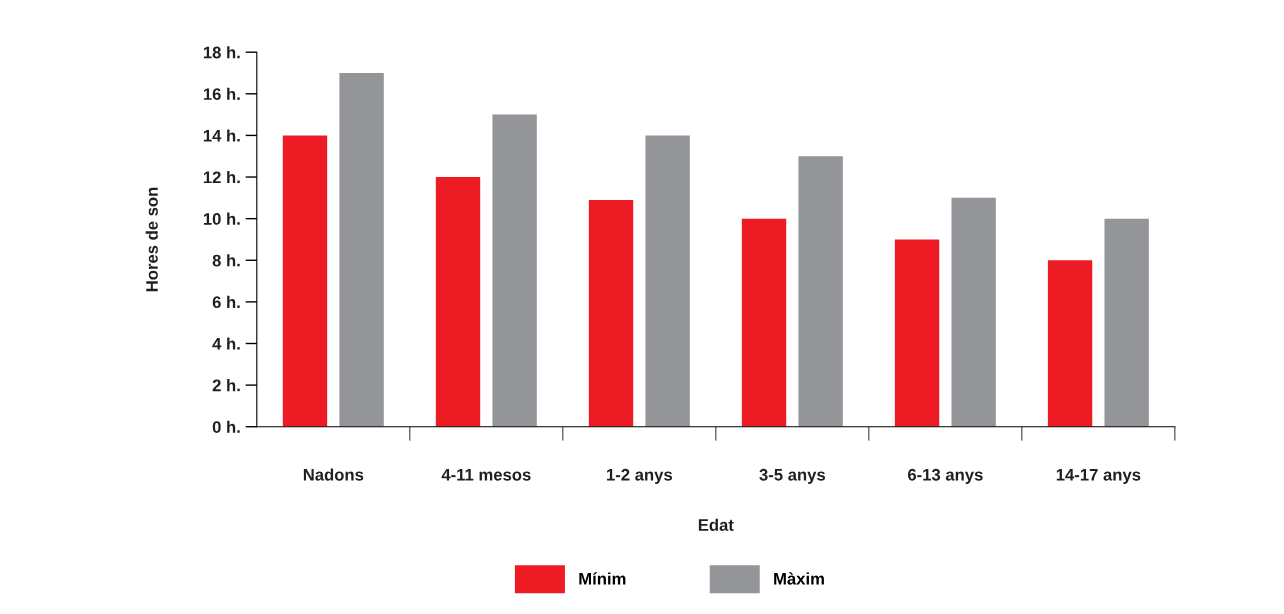 The height and width of the screenshot is (614, 1284). I want to click on y-tick-label: 12 h., so click(221, 177).